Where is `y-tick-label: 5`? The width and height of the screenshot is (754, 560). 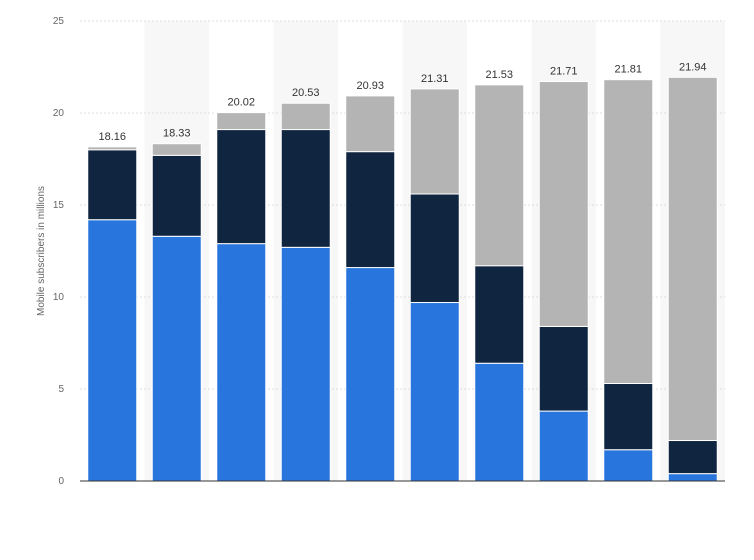 y-tick-label: 5 is located at coordinates (61, 389).